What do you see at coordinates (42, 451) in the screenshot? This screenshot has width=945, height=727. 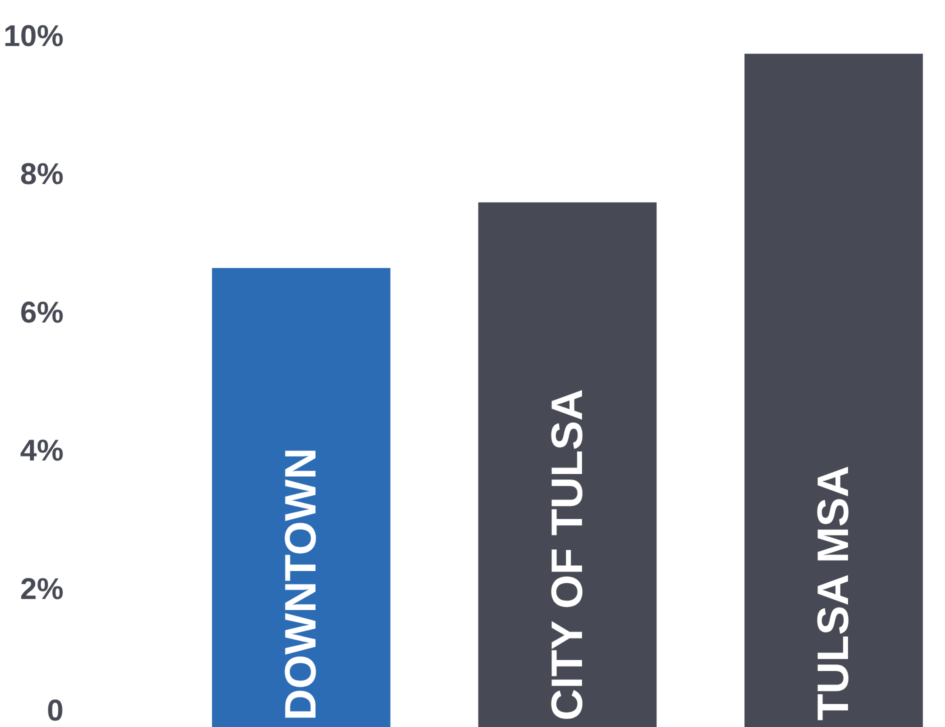 I see `y-tick-label: 4%` at bounding box center [42, 451].